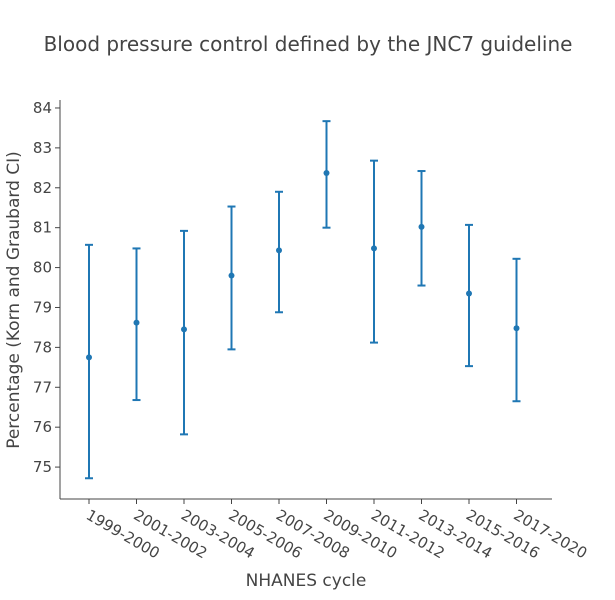 The image size is (615, 600). I want to click on y-tick-label: 75, so click(42, 467).